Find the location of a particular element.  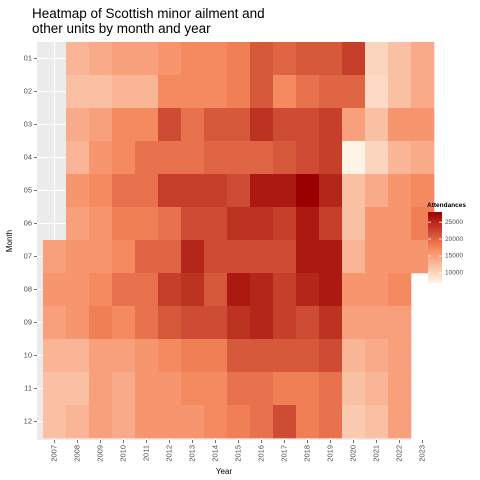

x-tick-label: 2021 is located at coordinates (375, 453).